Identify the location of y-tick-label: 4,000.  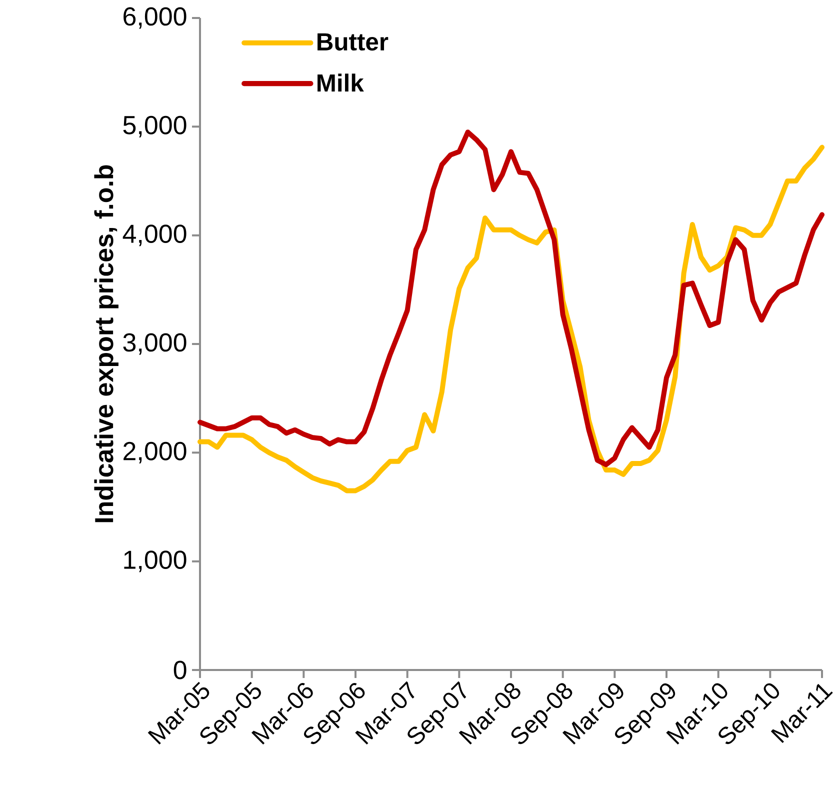
(154, 235).